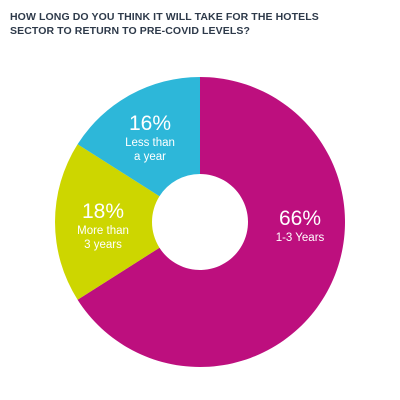  Describe the element at coordinates (150, 150) in the screenshot. I see `category-label: Less than a year` at that location.